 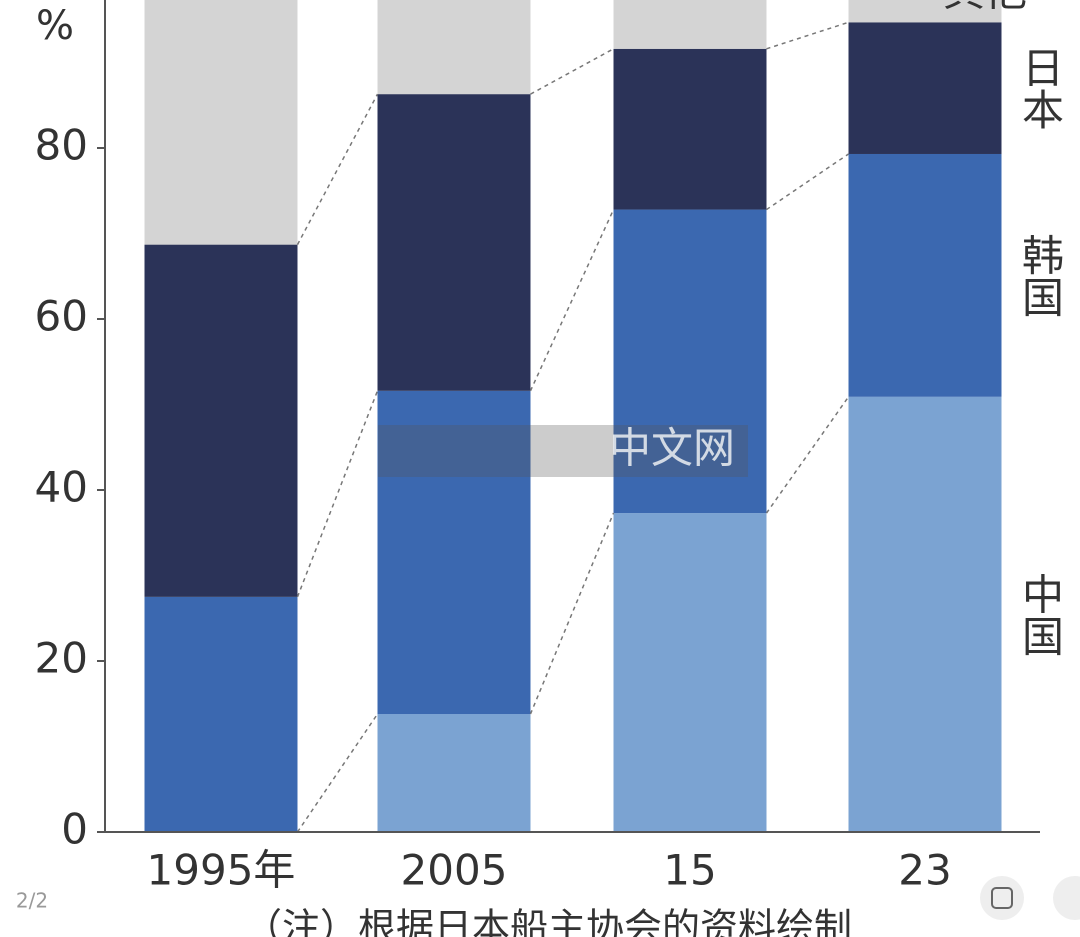 What do you see at coordinates (1066, 898) in the screenshot?
I see `download-button` at bounding box center [1066, 898].